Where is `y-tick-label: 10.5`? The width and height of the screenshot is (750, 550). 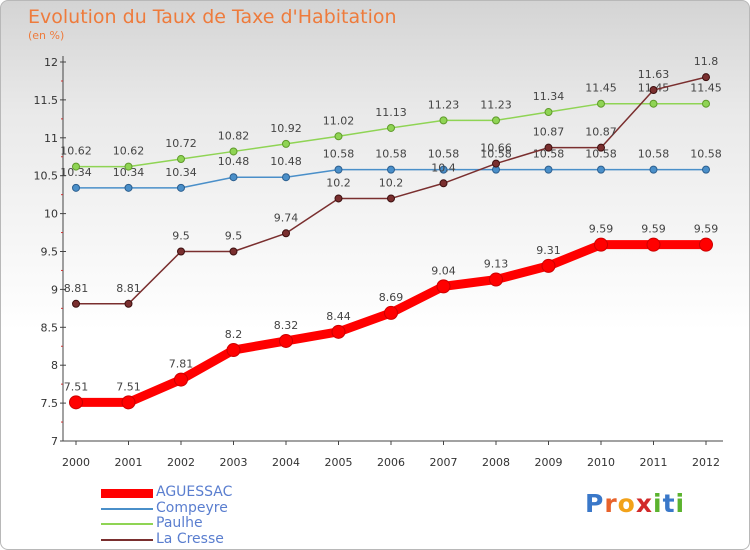 y-tick-label: 10.5 is located at coordinates (46, 176).